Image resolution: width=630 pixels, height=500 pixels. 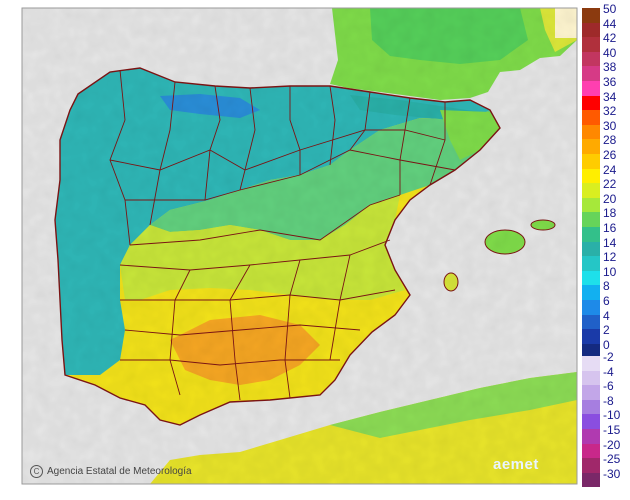 What do you see at coordinates (606, 330) in the screenshot?
I see `legend-label-2: 2` at bounding box center [606, 330].